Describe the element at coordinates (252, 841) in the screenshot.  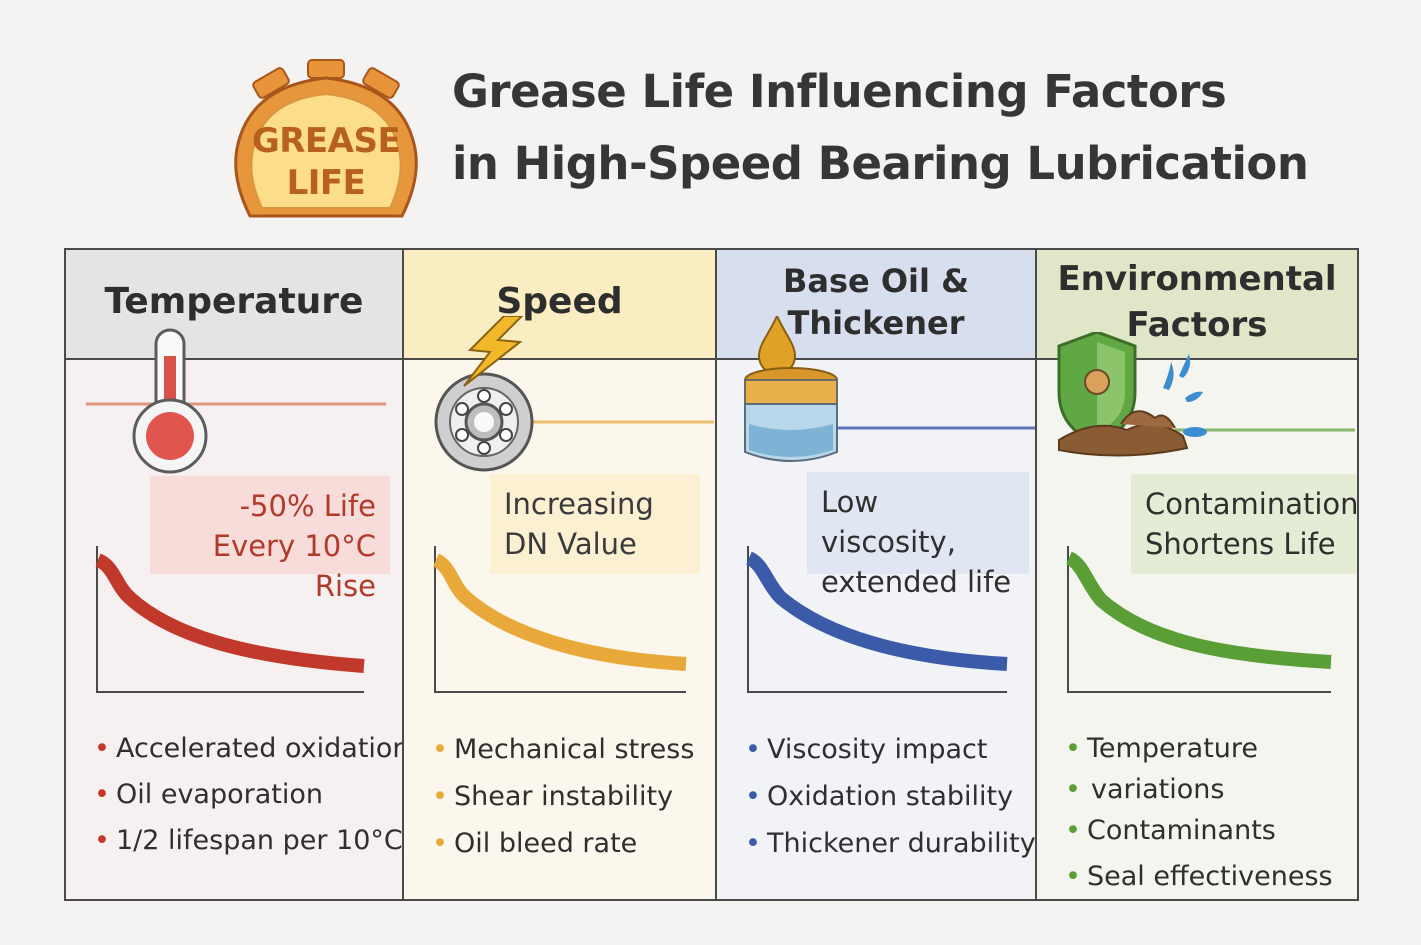
I see `bullet-item: 1/2 lifespan per 10°C` at that location.